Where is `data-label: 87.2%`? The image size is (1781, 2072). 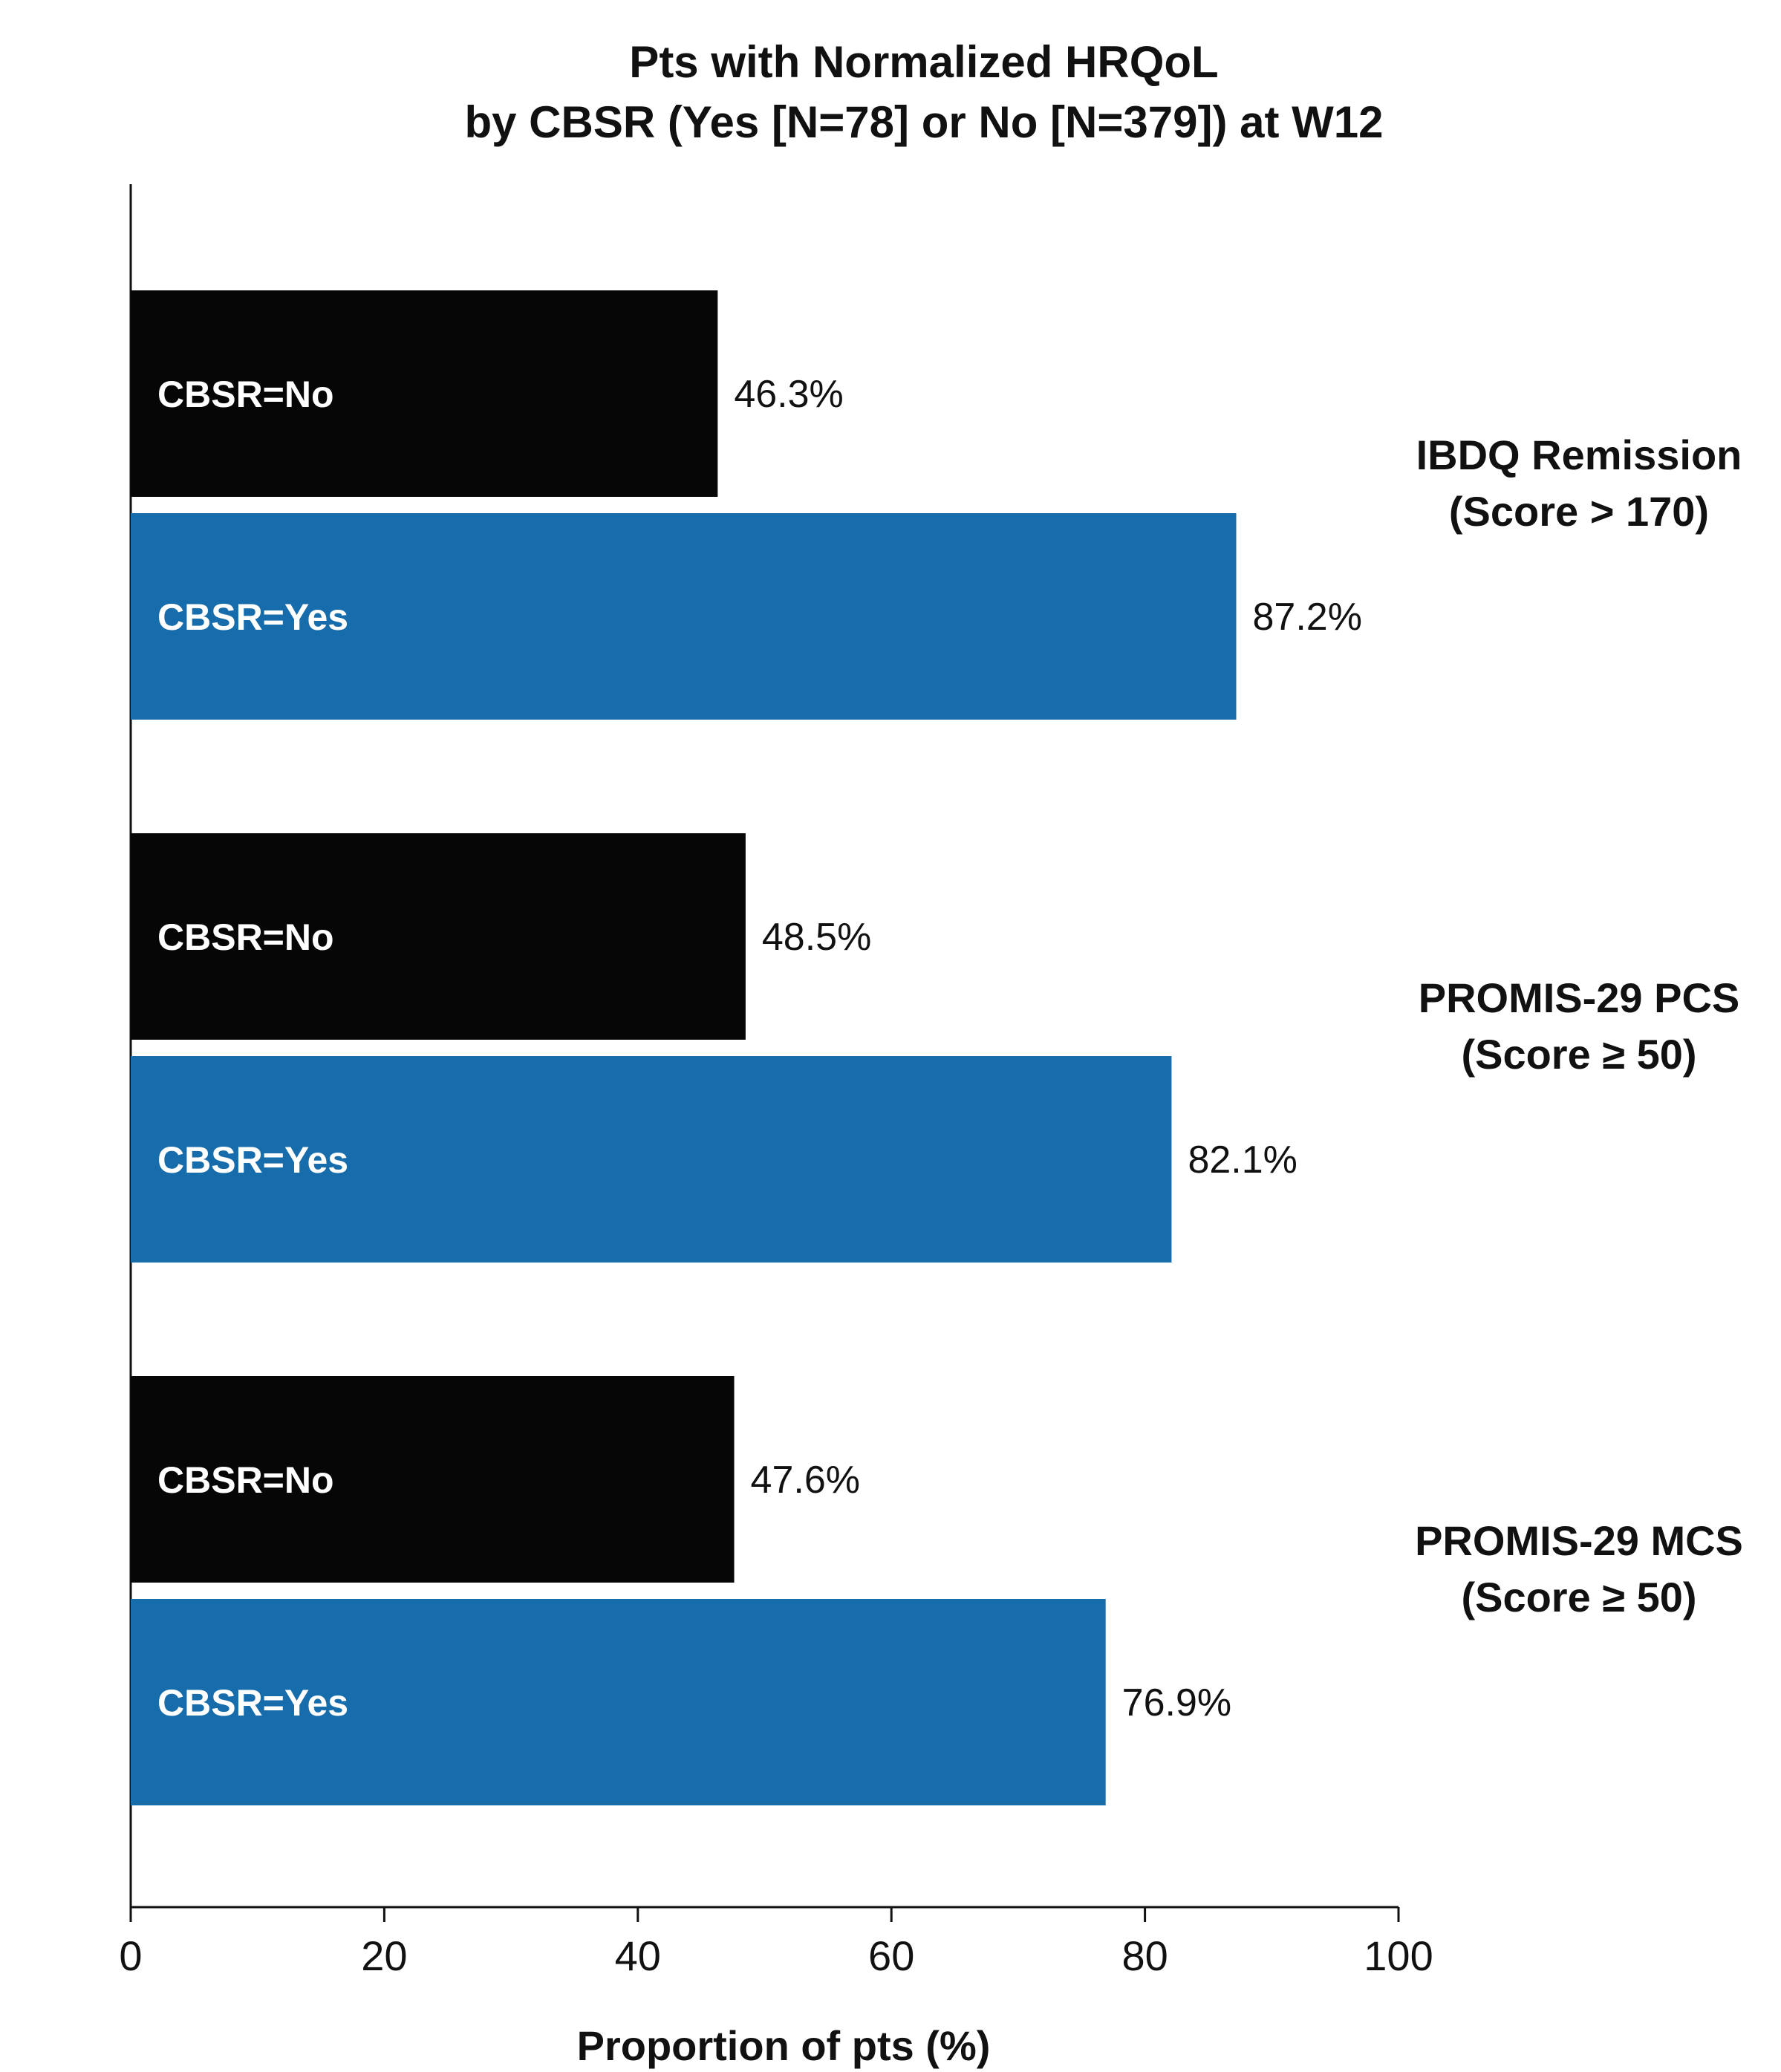
data-label: 87.2% is located at coordinates (1307, 617).